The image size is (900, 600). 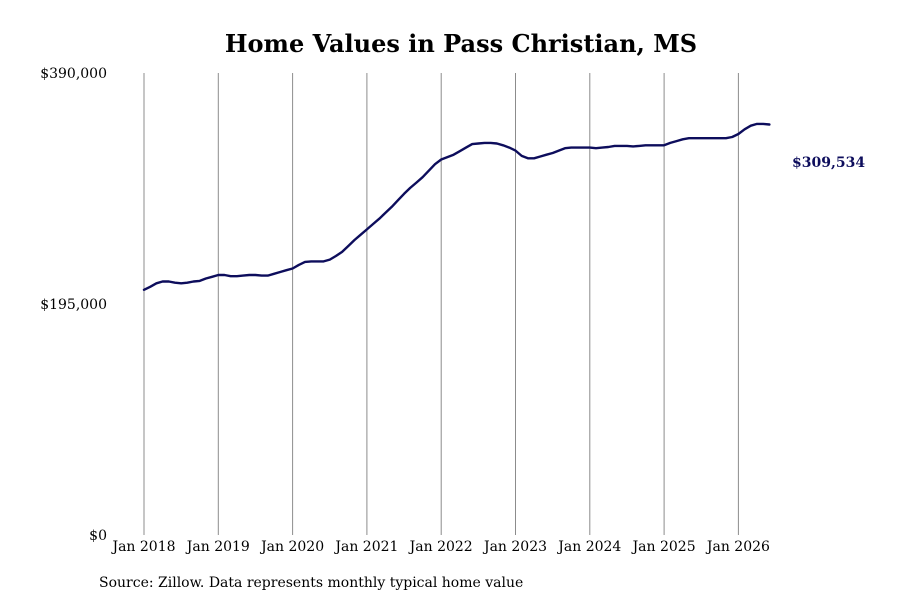 What do you see at coordinates (461, 43) in the screenshot?
I see `chart-title: Home Values in Pass Christian, MS` at bounding box center [461, 43].